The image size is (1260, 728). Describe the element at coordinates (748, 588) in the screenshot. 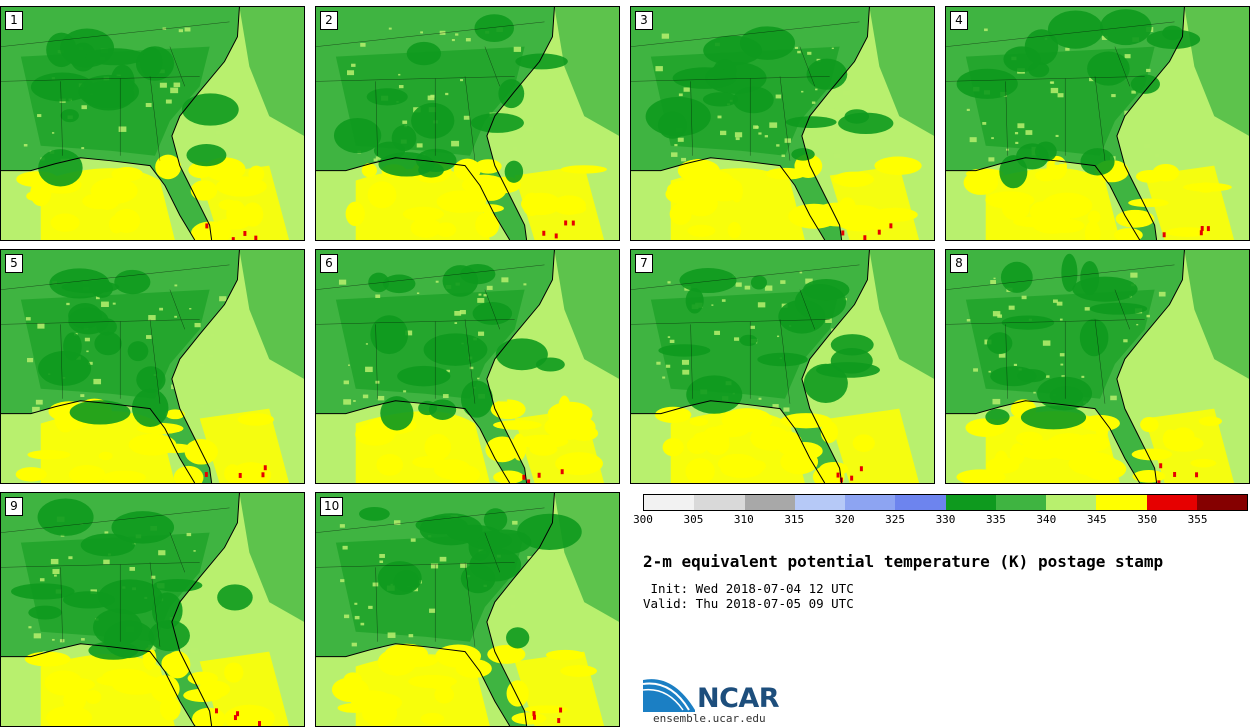

I see `init-time: Init: Wed 2018-07-04 12 UTC` at that location.